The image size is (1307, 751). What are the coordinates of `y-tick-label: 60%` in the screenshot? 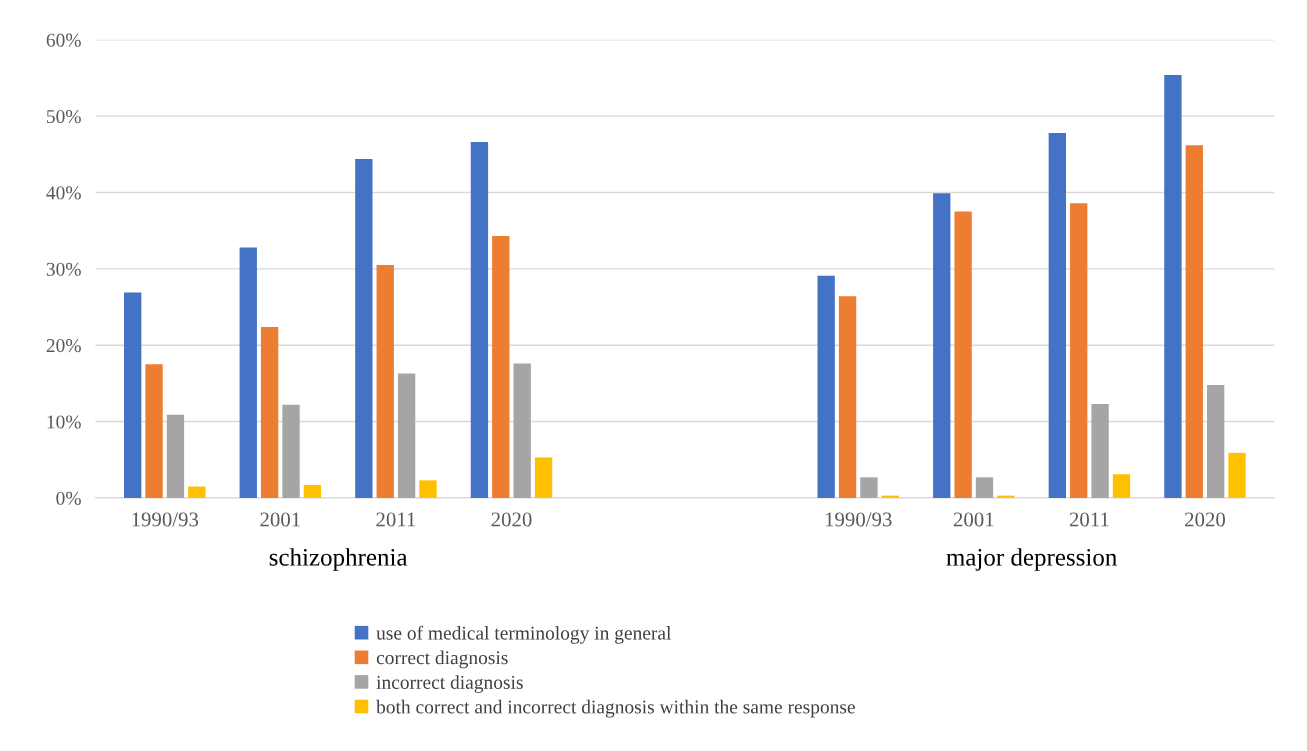 It's located at (63, 40).